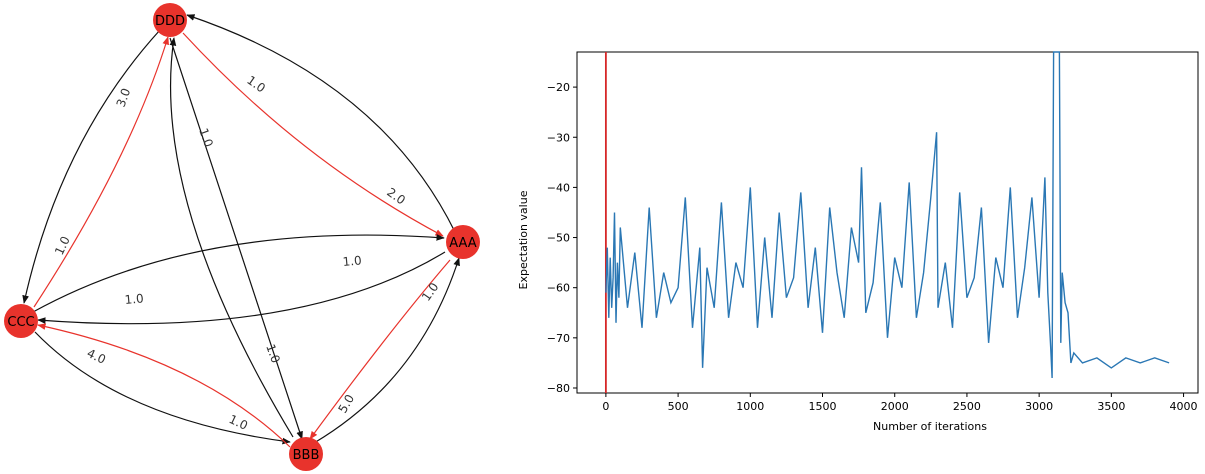 The width and height of the screenshot is (1205, 474). I want to click on node-label-aaa: AAA, so click(463, 243).